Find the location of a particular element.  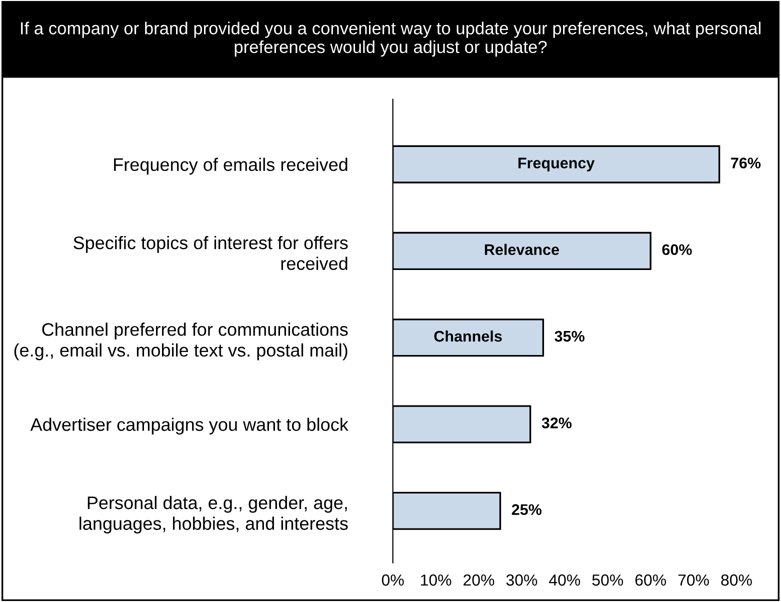

x-tick-label: 10% is located at coordinates (436, 580).